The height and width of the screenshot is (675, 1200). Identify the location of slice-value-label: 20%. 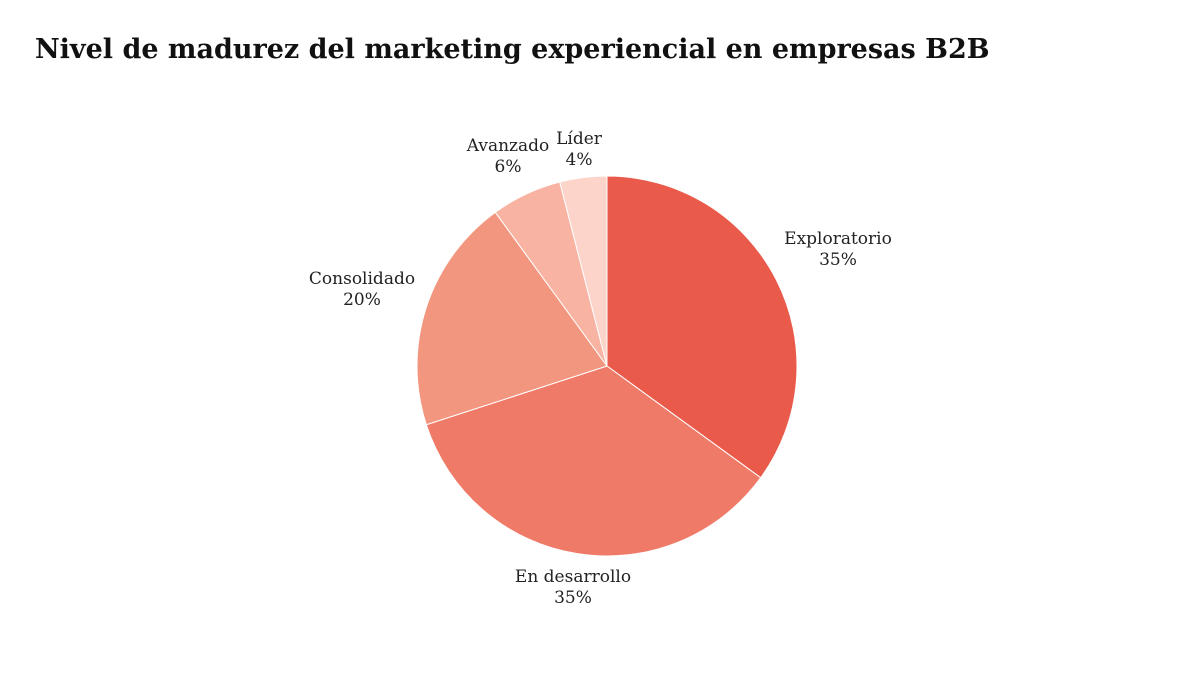
(362, 300).